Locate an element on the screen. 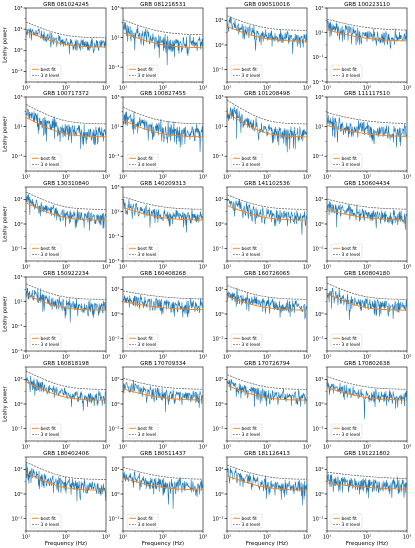 The width and height of the screenshot is (415, 548). y-tick-label: 10⁻³ is located at coordinates (16, 352).